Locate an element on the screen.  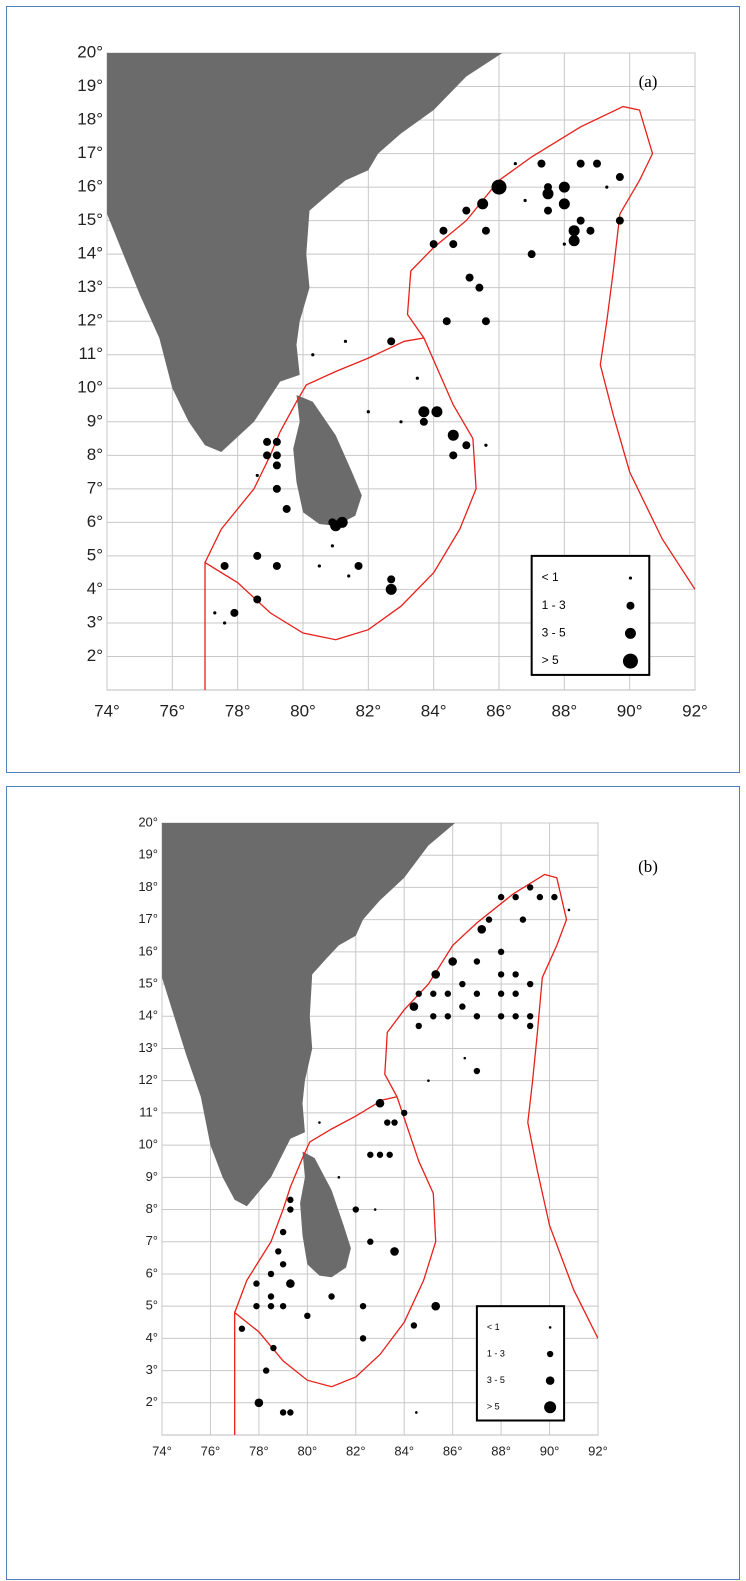
legend-label: 1 - 3 is located at coordinates (554, 605).